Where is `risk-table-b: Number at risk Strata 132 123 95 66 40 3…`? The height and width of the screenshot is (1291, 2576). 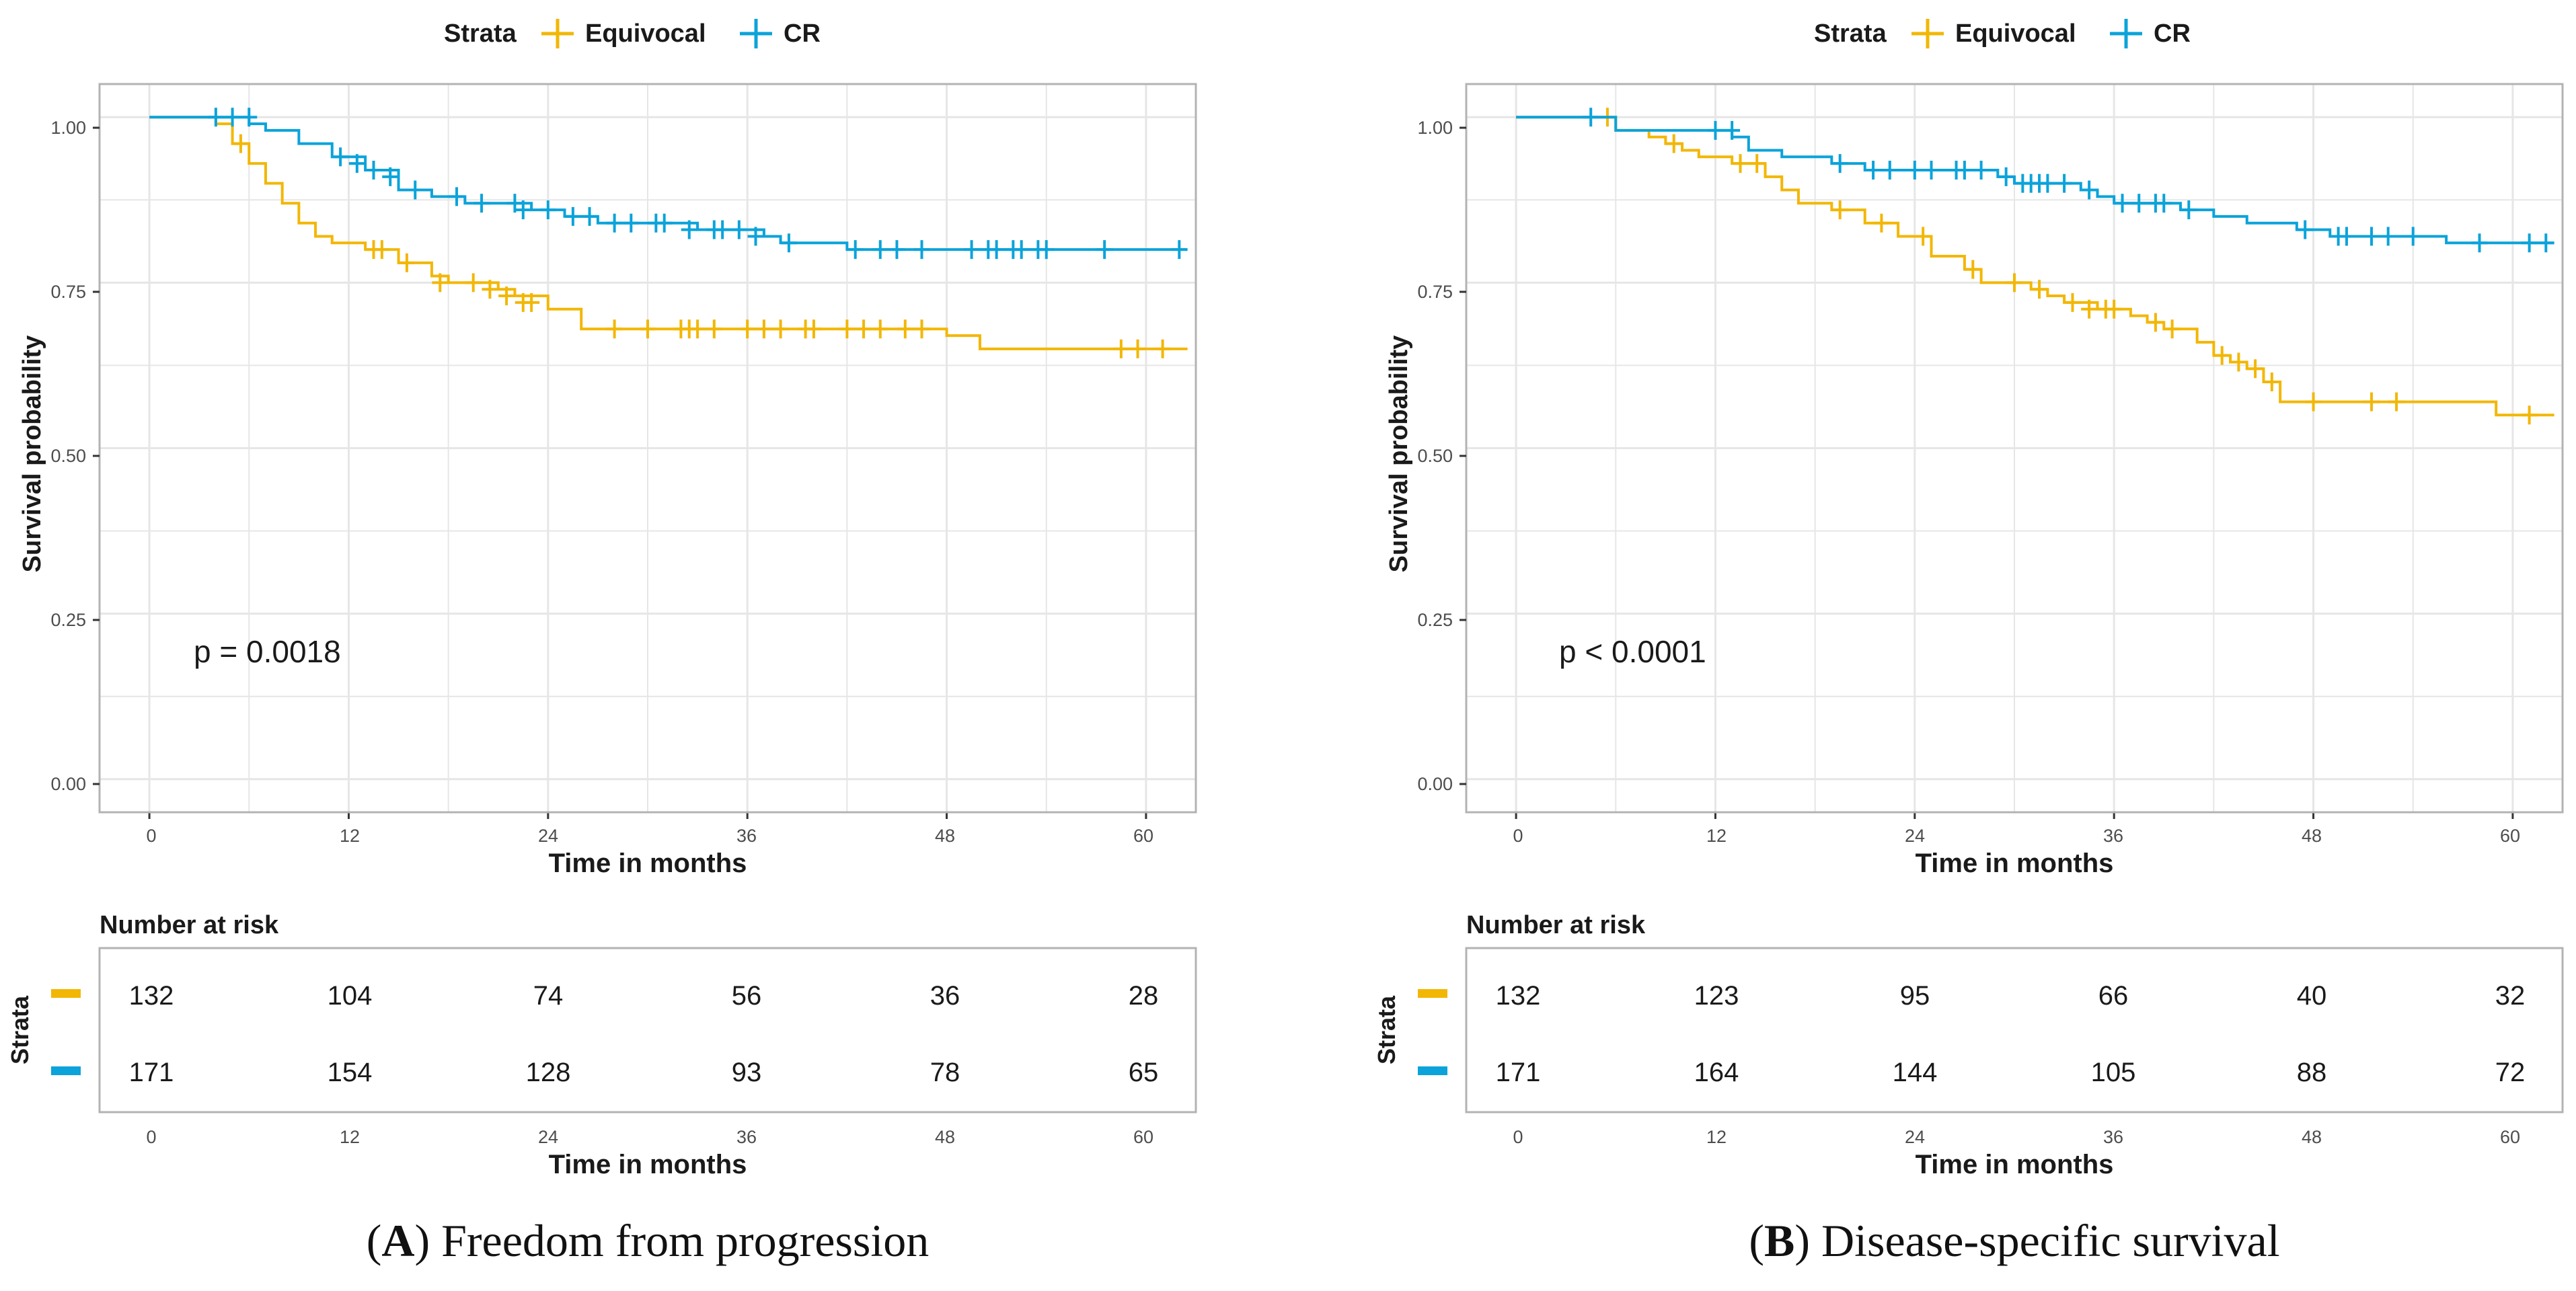 risk-table-b: Number at risk Strata 132 123 95 66 40 3… is located at coordinates (1968, 1045).